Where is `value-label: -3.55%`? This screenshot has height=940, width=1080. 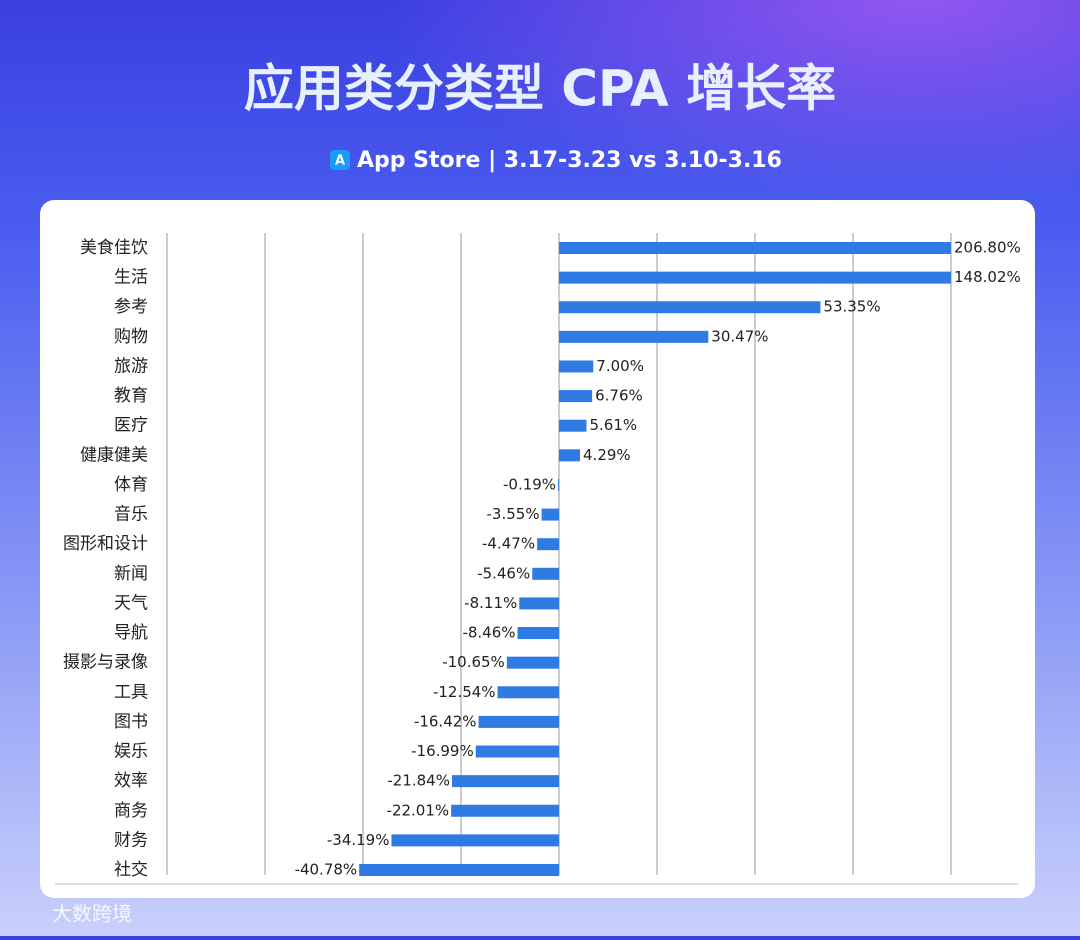 value-label: -3.55% is located at coordinates (513, 514).